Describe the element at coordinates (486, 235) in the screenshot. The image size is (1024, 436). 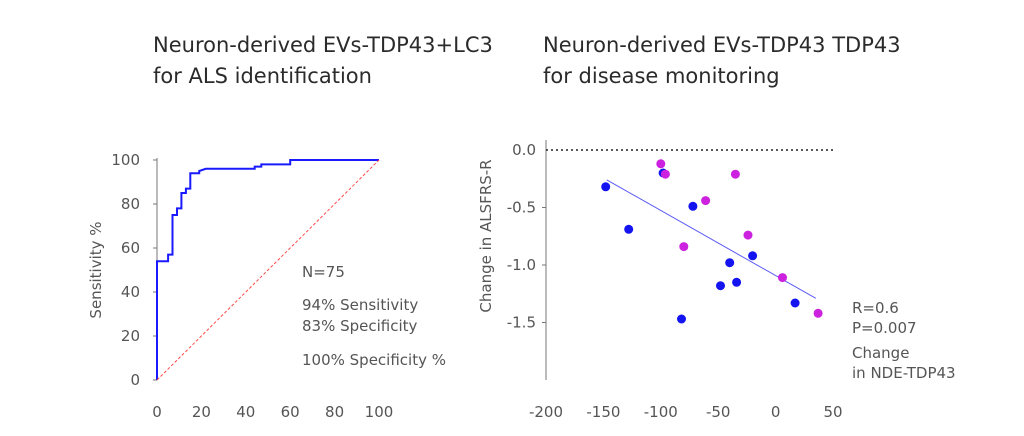
I see `scatter-y-axis-label: Change in ALSFRS-R` at that location.